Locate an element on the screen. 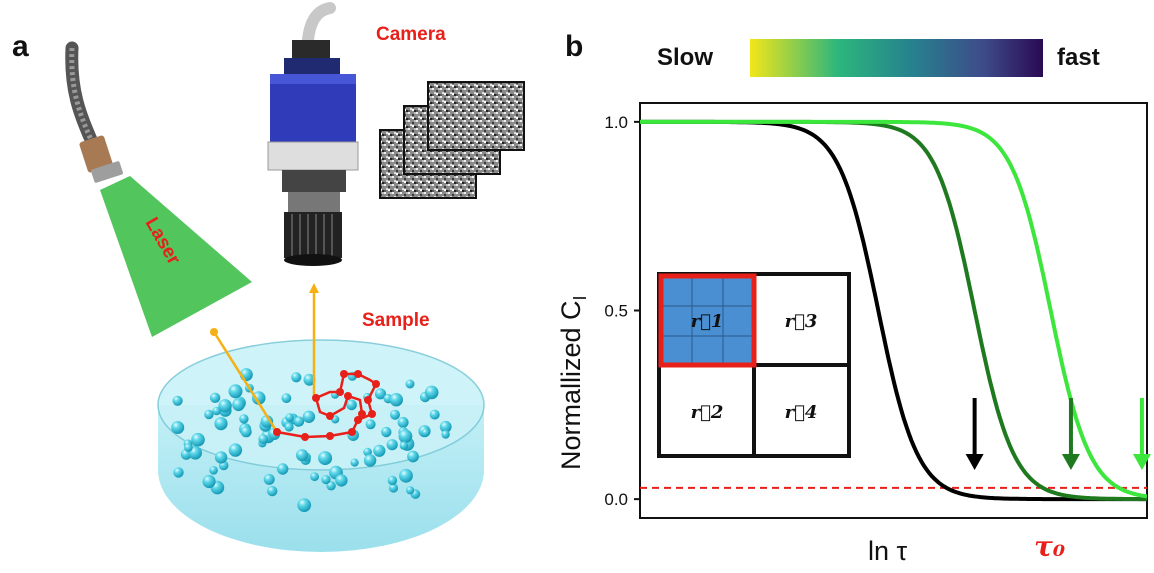 The image size is (1154, 573). camera-icon is located at coordinates (313, 134).